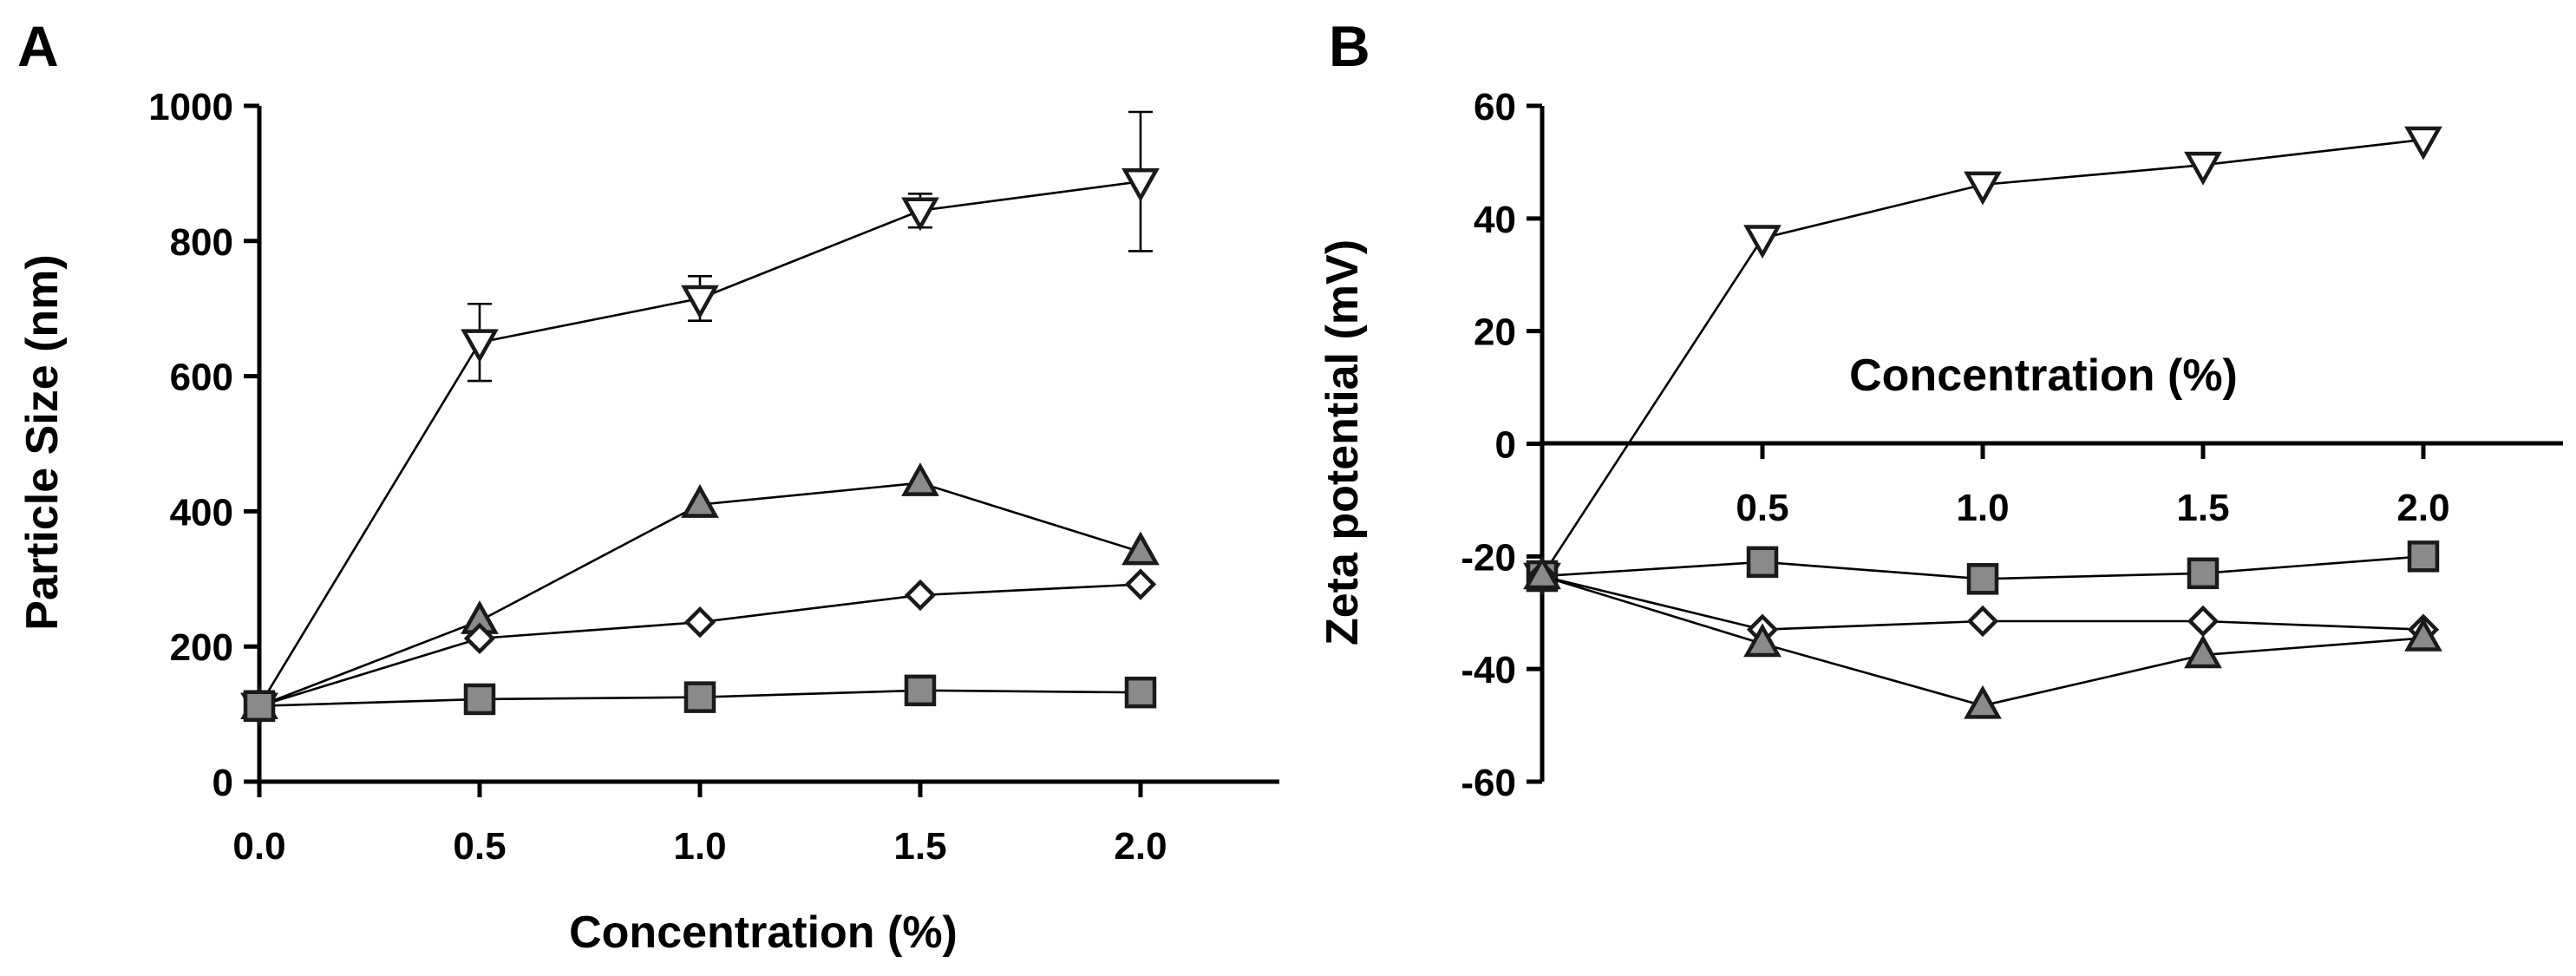 This screenshot has height=976, width=2576. Describe the element at coordinates (1488, 557) in the screenshot. I see `y-tick-label: -20` at that location.